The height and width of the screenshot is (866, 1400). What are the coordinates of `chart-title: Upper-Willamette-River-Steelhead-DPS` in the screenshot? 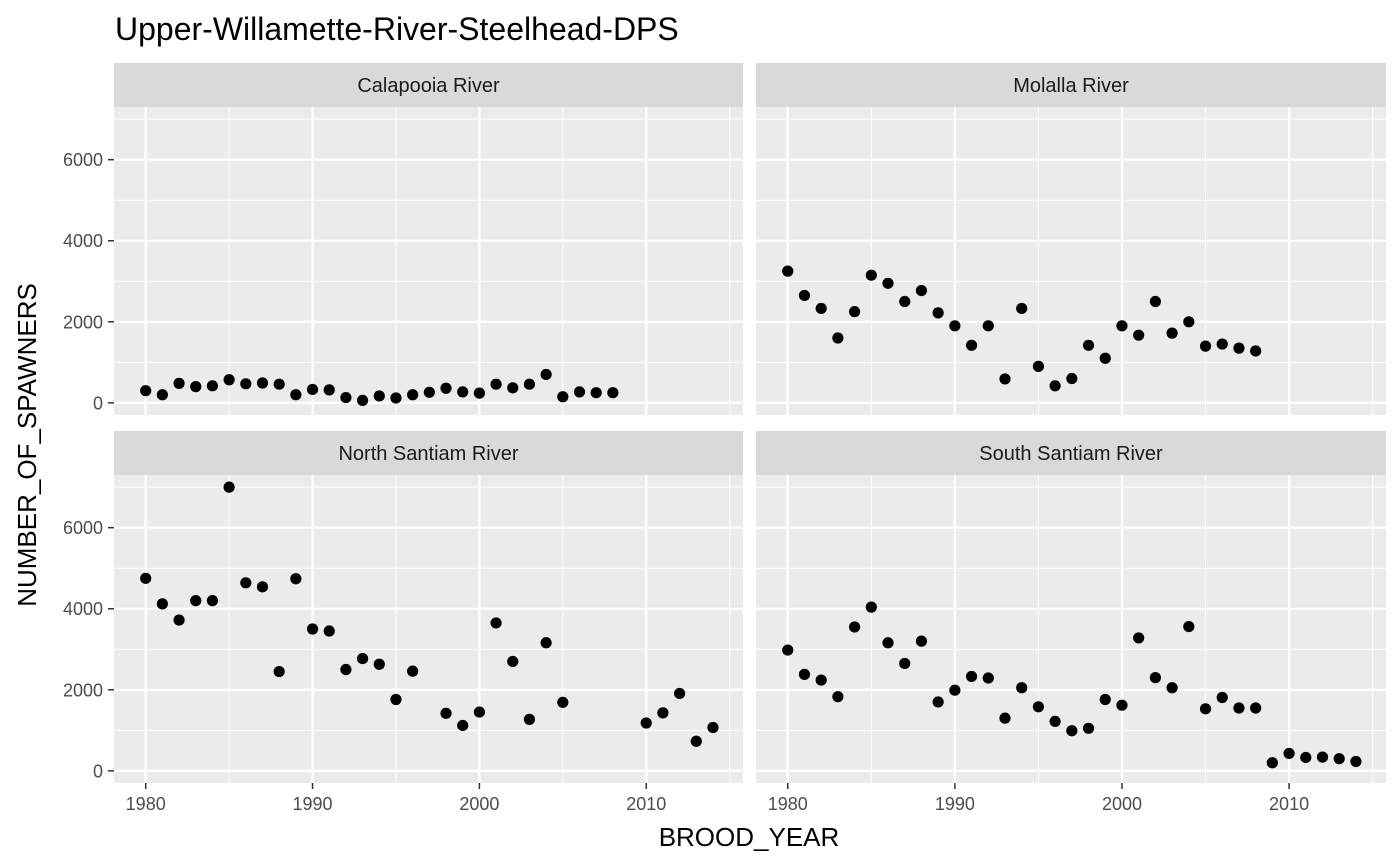 It's located at (397, 29).